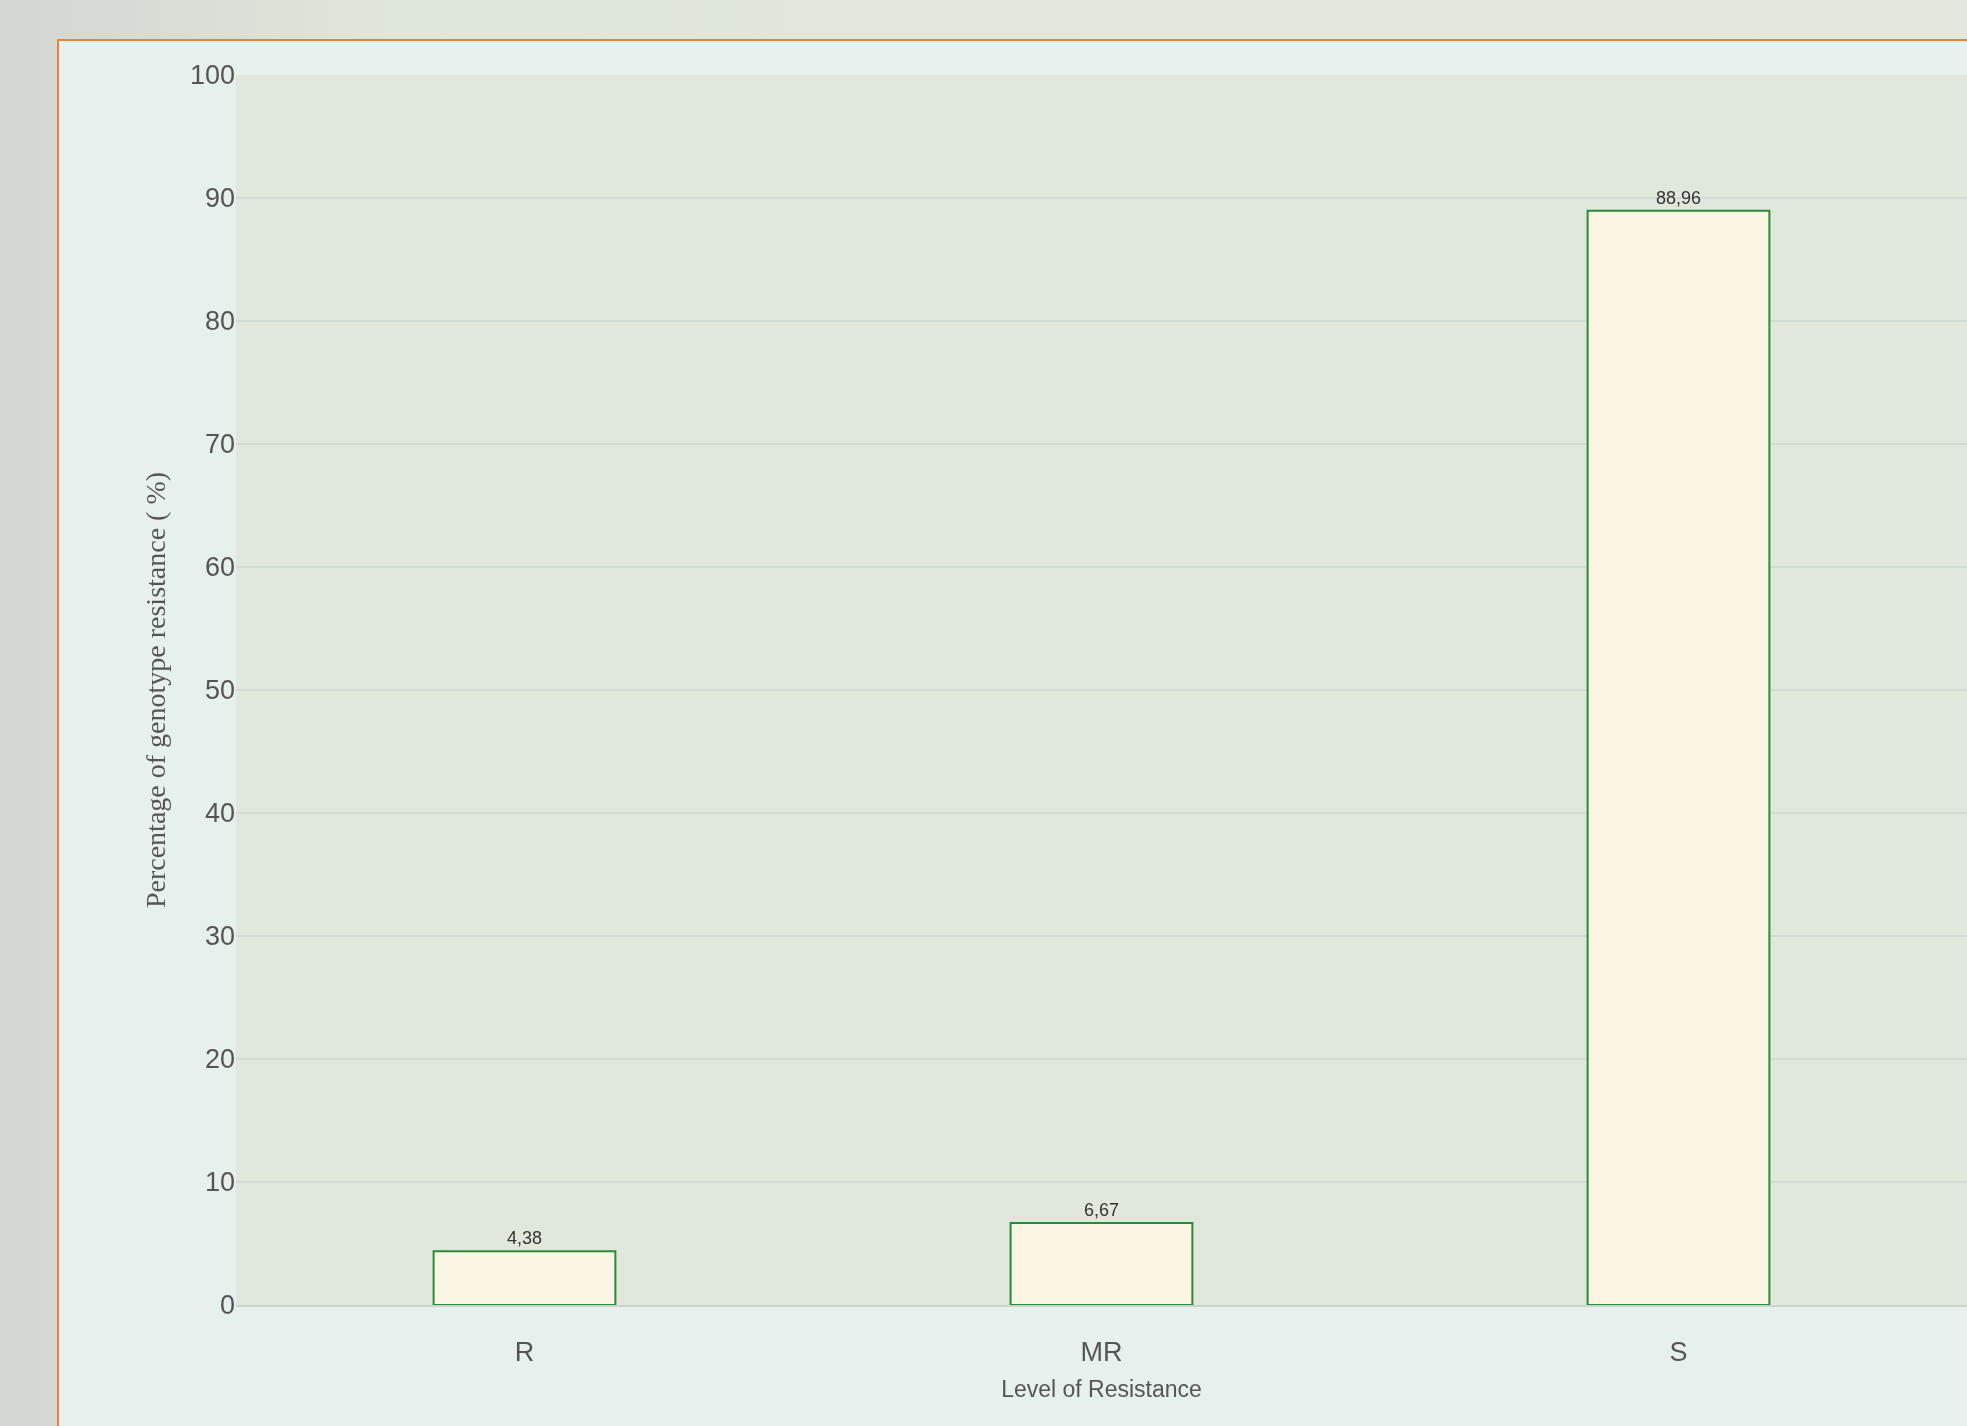  I want to click on x-tick-label: R, so click(524, 1352).